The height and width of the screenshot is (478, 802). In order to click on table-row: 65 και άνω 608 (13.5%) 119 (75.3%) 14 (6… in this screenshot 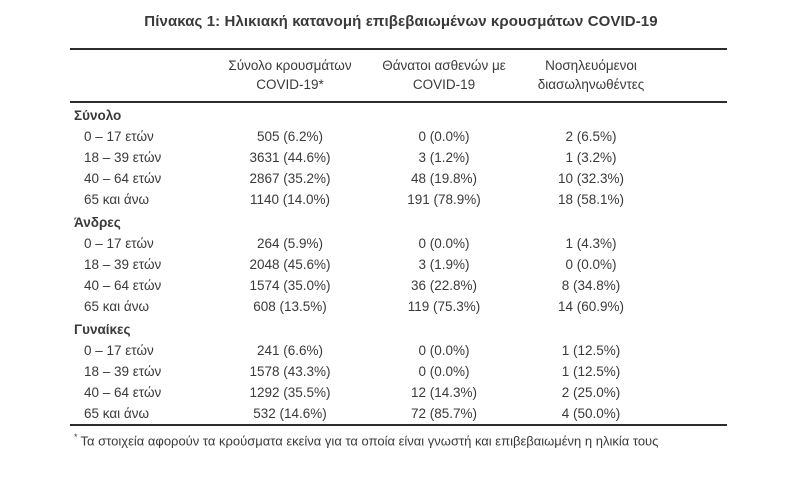, I will do `click(398, 306)`.